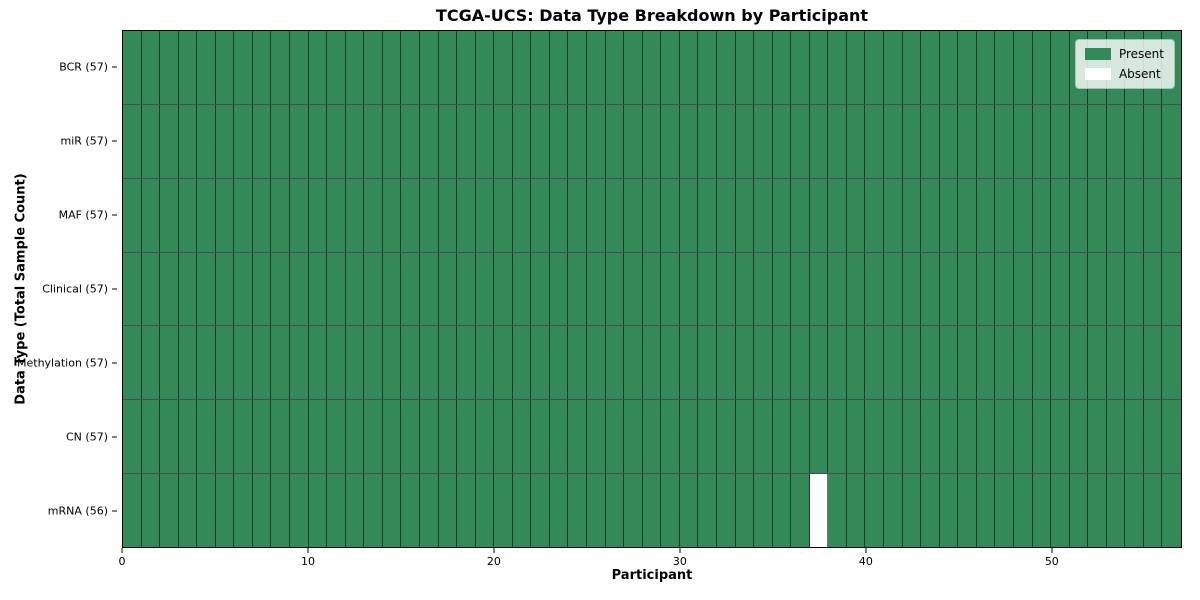  Describe the element at coordinates (83, 215) in the screenshot. I see `y-tick-label: MAF (57)` at that location.